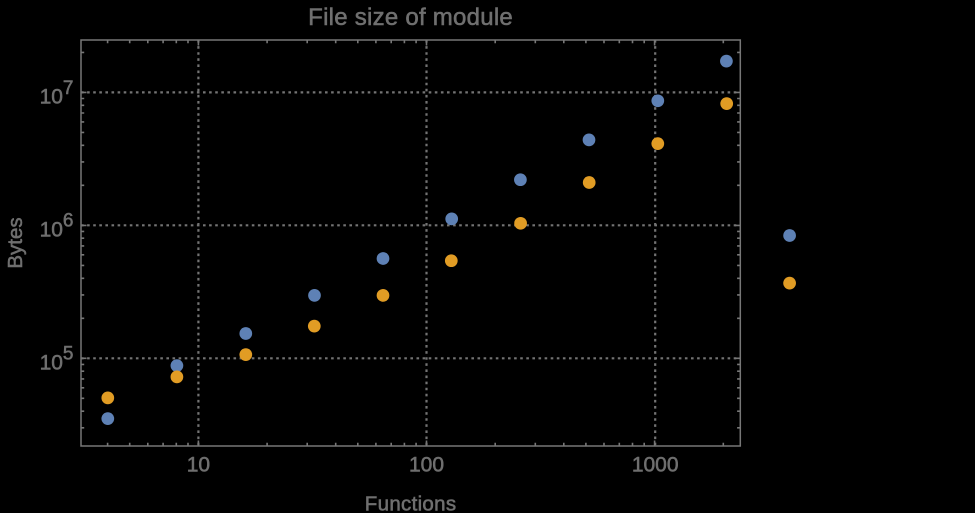 The image size is (975, 513). What do you see at coordinates (426, 464) in the screenshot?
I see `svg-text: 100` at bounding box center [426, 464].